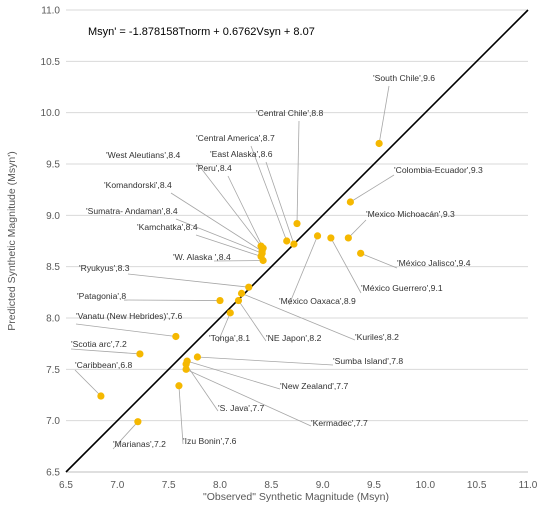 Image resolution: width=550 pixels, height=516 pixels. Describe the element at coordinates (271, 485) in the screenshot. I see `x-tick-label-4: 8.5` at that location.